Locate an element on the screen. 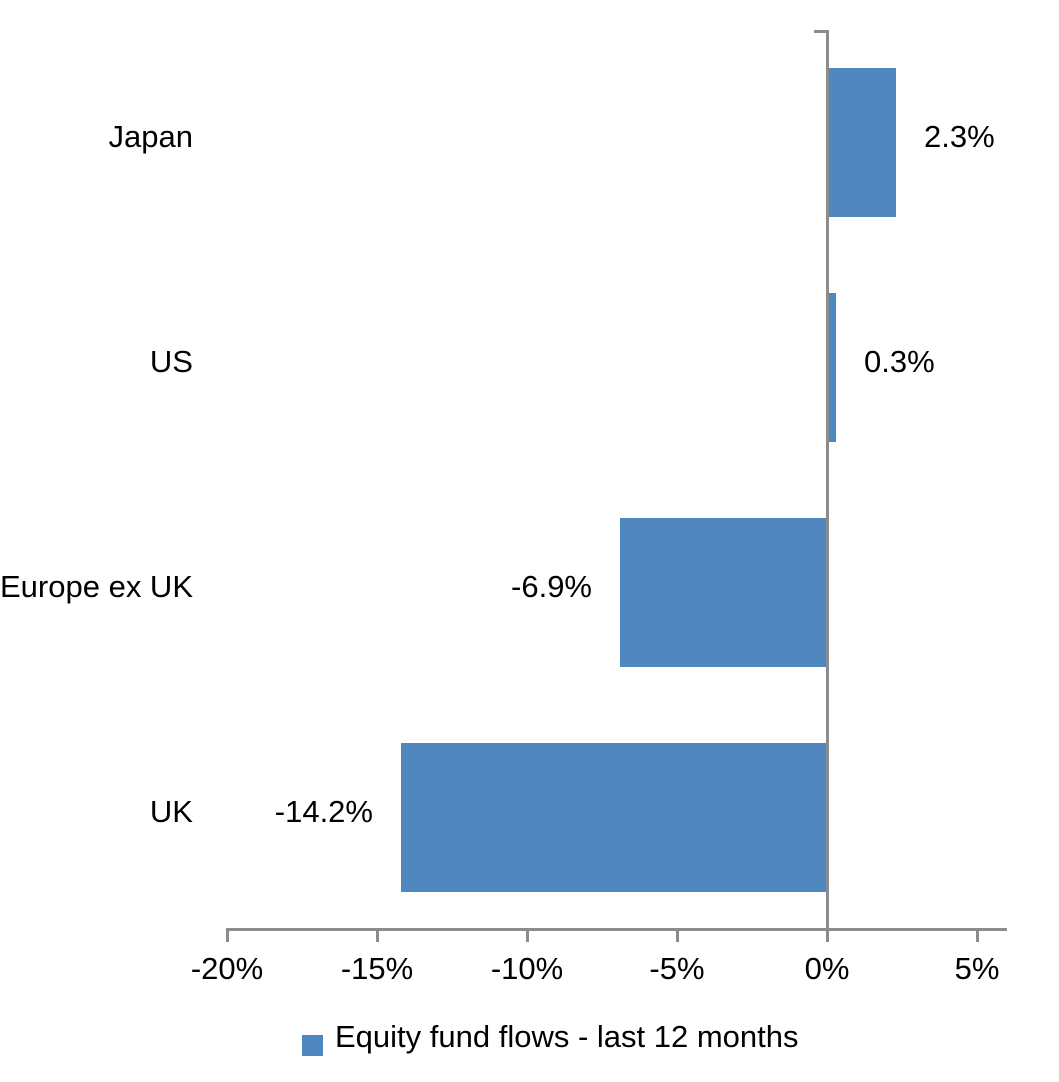 Image resolution: width=1059 pixels, height=1082 pixels. value-label: -6.9% is located at coordinates (551, 586).